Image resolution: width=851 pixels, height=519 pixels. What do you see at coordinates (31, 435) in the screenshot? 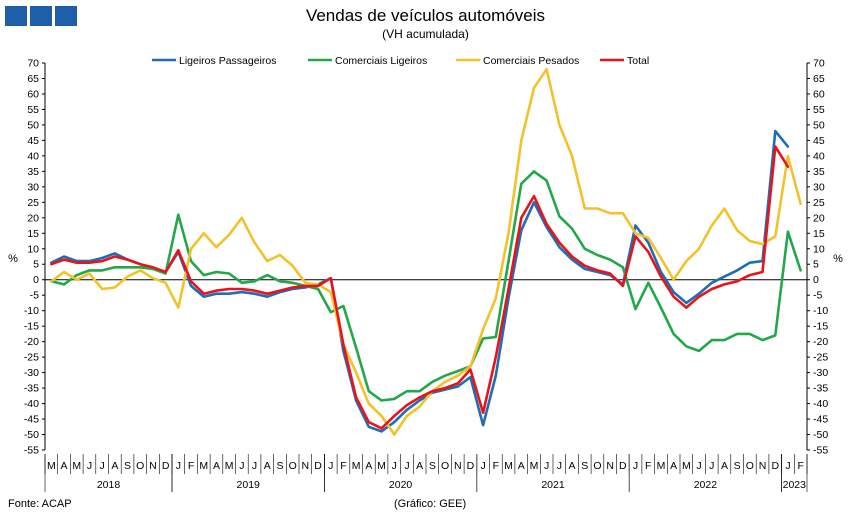
I see `y-tick-label-left: -50` at bounding box center [31, 435].